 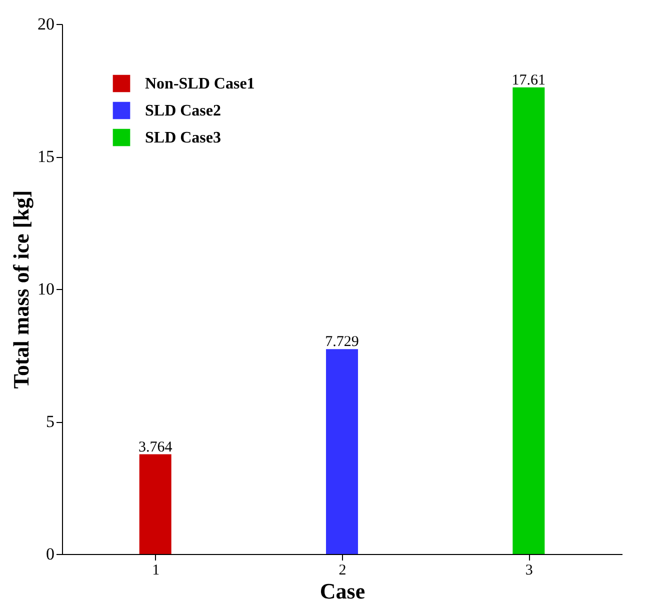 What do you see at coordinates (21, 289) in the screenshot?
I see `y-axis-title: Total mass of ice [kg]` at bounding box center [21, 289].